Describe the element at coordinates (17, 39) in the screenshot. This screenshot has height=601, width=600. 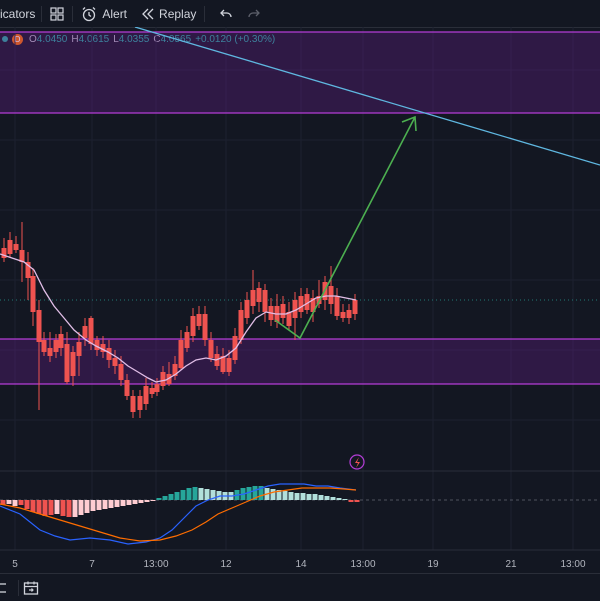
I see `interval-badge: D` at that location.